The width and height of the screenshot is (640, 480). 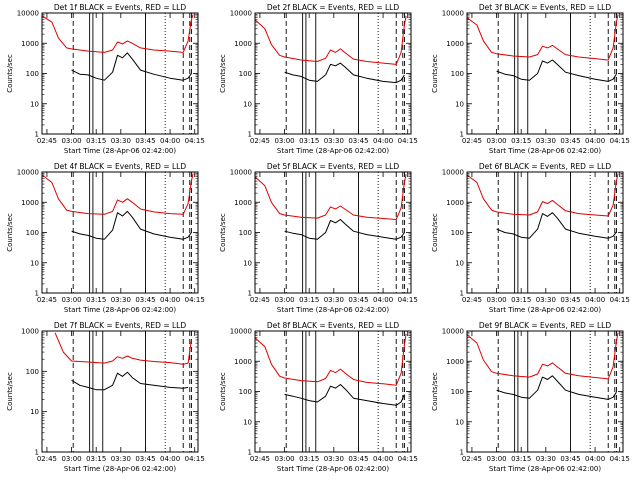 What do you see at coordinates (545, 166) in the screenshot?
I see `chart-title: Det 6f BLACK = Events, RED = LLD` at bounding box center [545, 166].